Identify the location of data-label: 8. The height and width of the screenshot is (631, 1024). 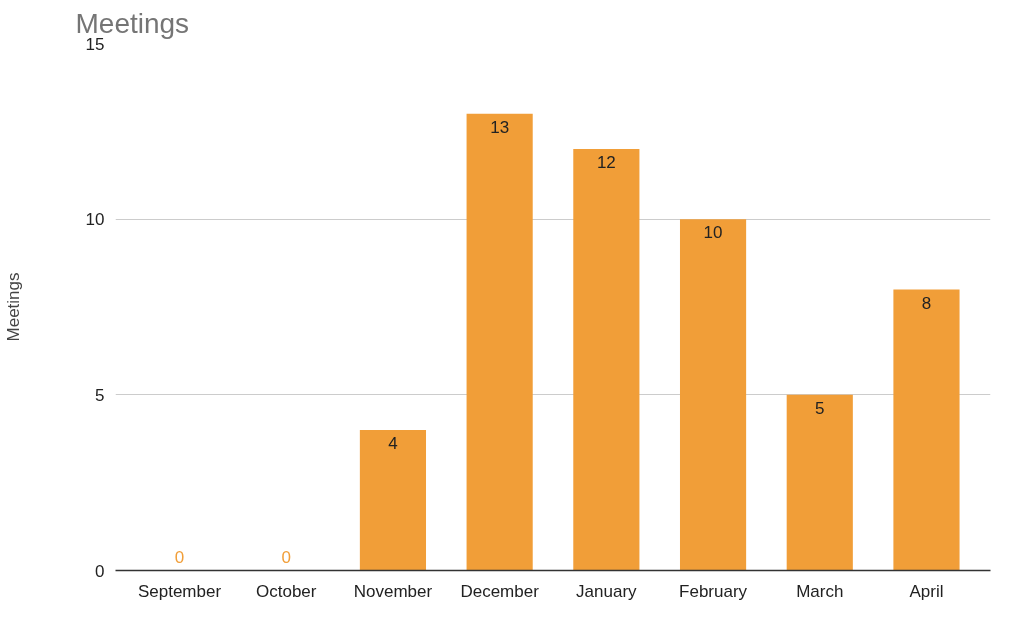
(926, 303).